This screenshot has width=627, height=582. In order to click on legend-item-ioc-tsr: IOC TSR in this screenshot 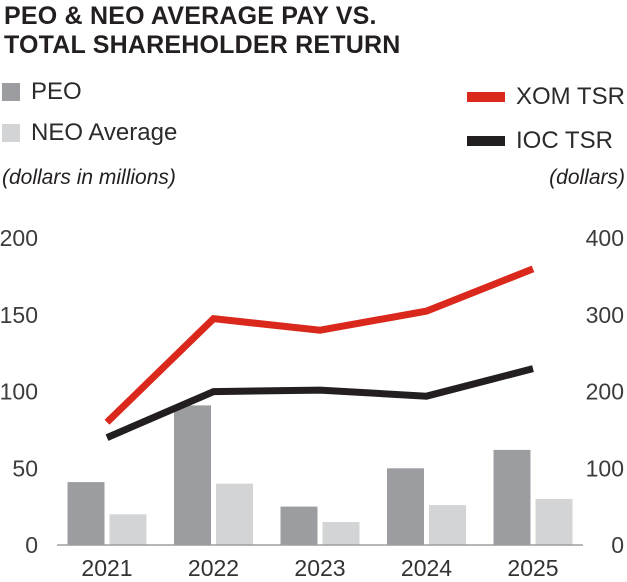, I will do `click(540, 141)`.